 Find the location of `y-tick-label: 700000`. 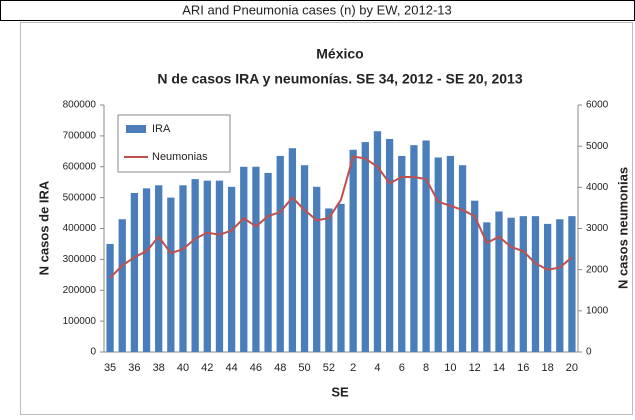

y-tick-label: 700000 is located at coordinates (80, 136).